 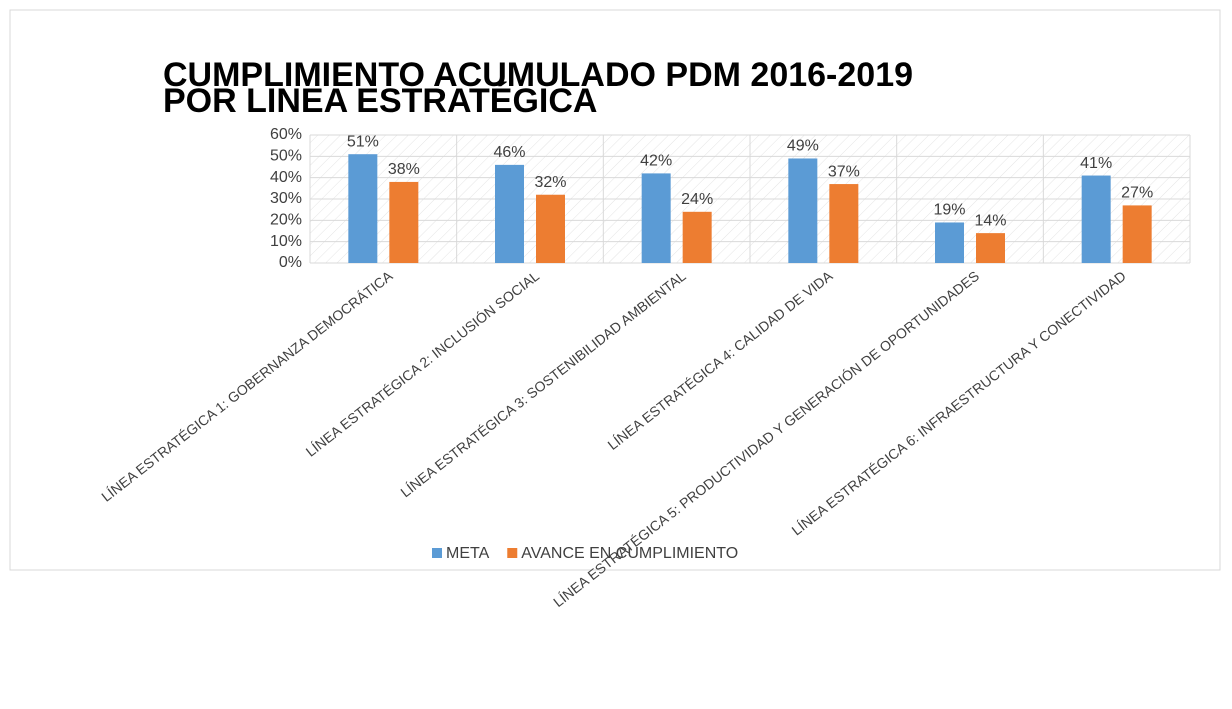 I want to click on value-label: 14%, so click(x=990, y=220).